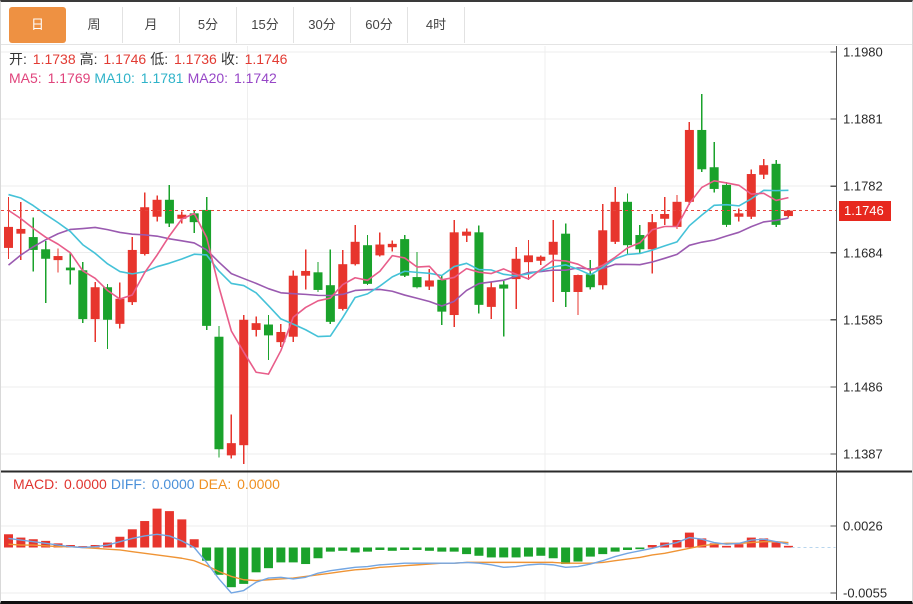  What do you see at coordinates (863, 526) in the screenshot?
I see `macd-tick-label: 0.0026` at bounding box center [863, 526].